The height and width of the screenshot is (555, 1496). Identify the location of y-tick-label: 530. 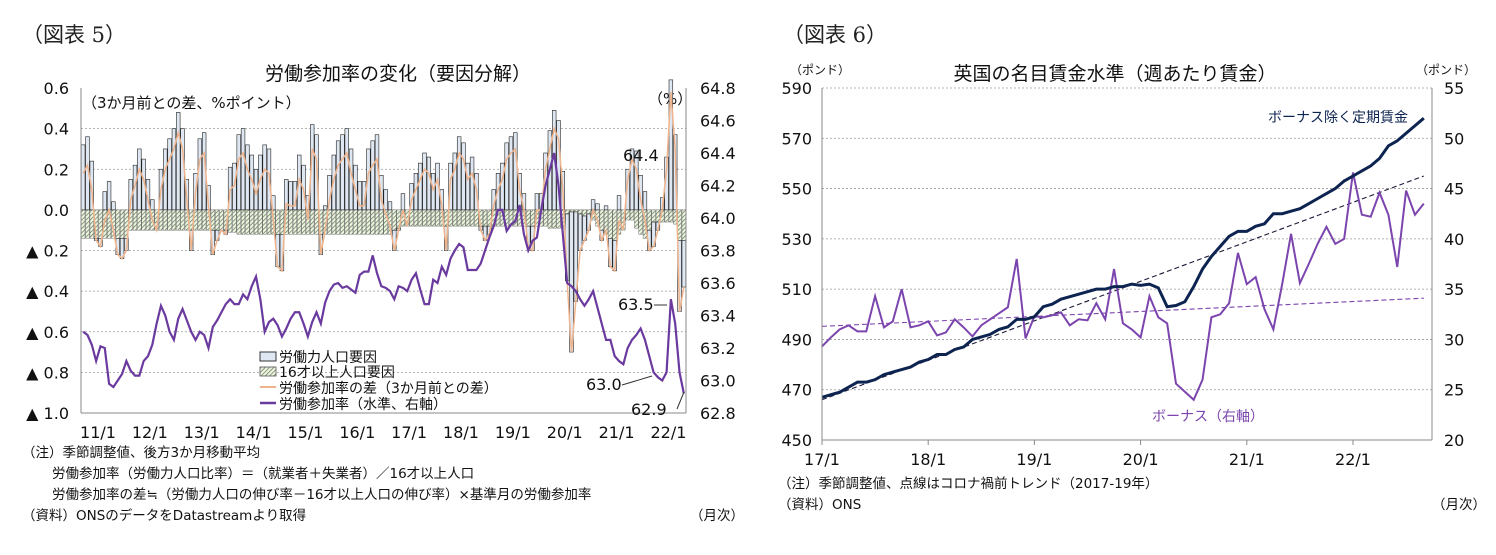
(796, 239).